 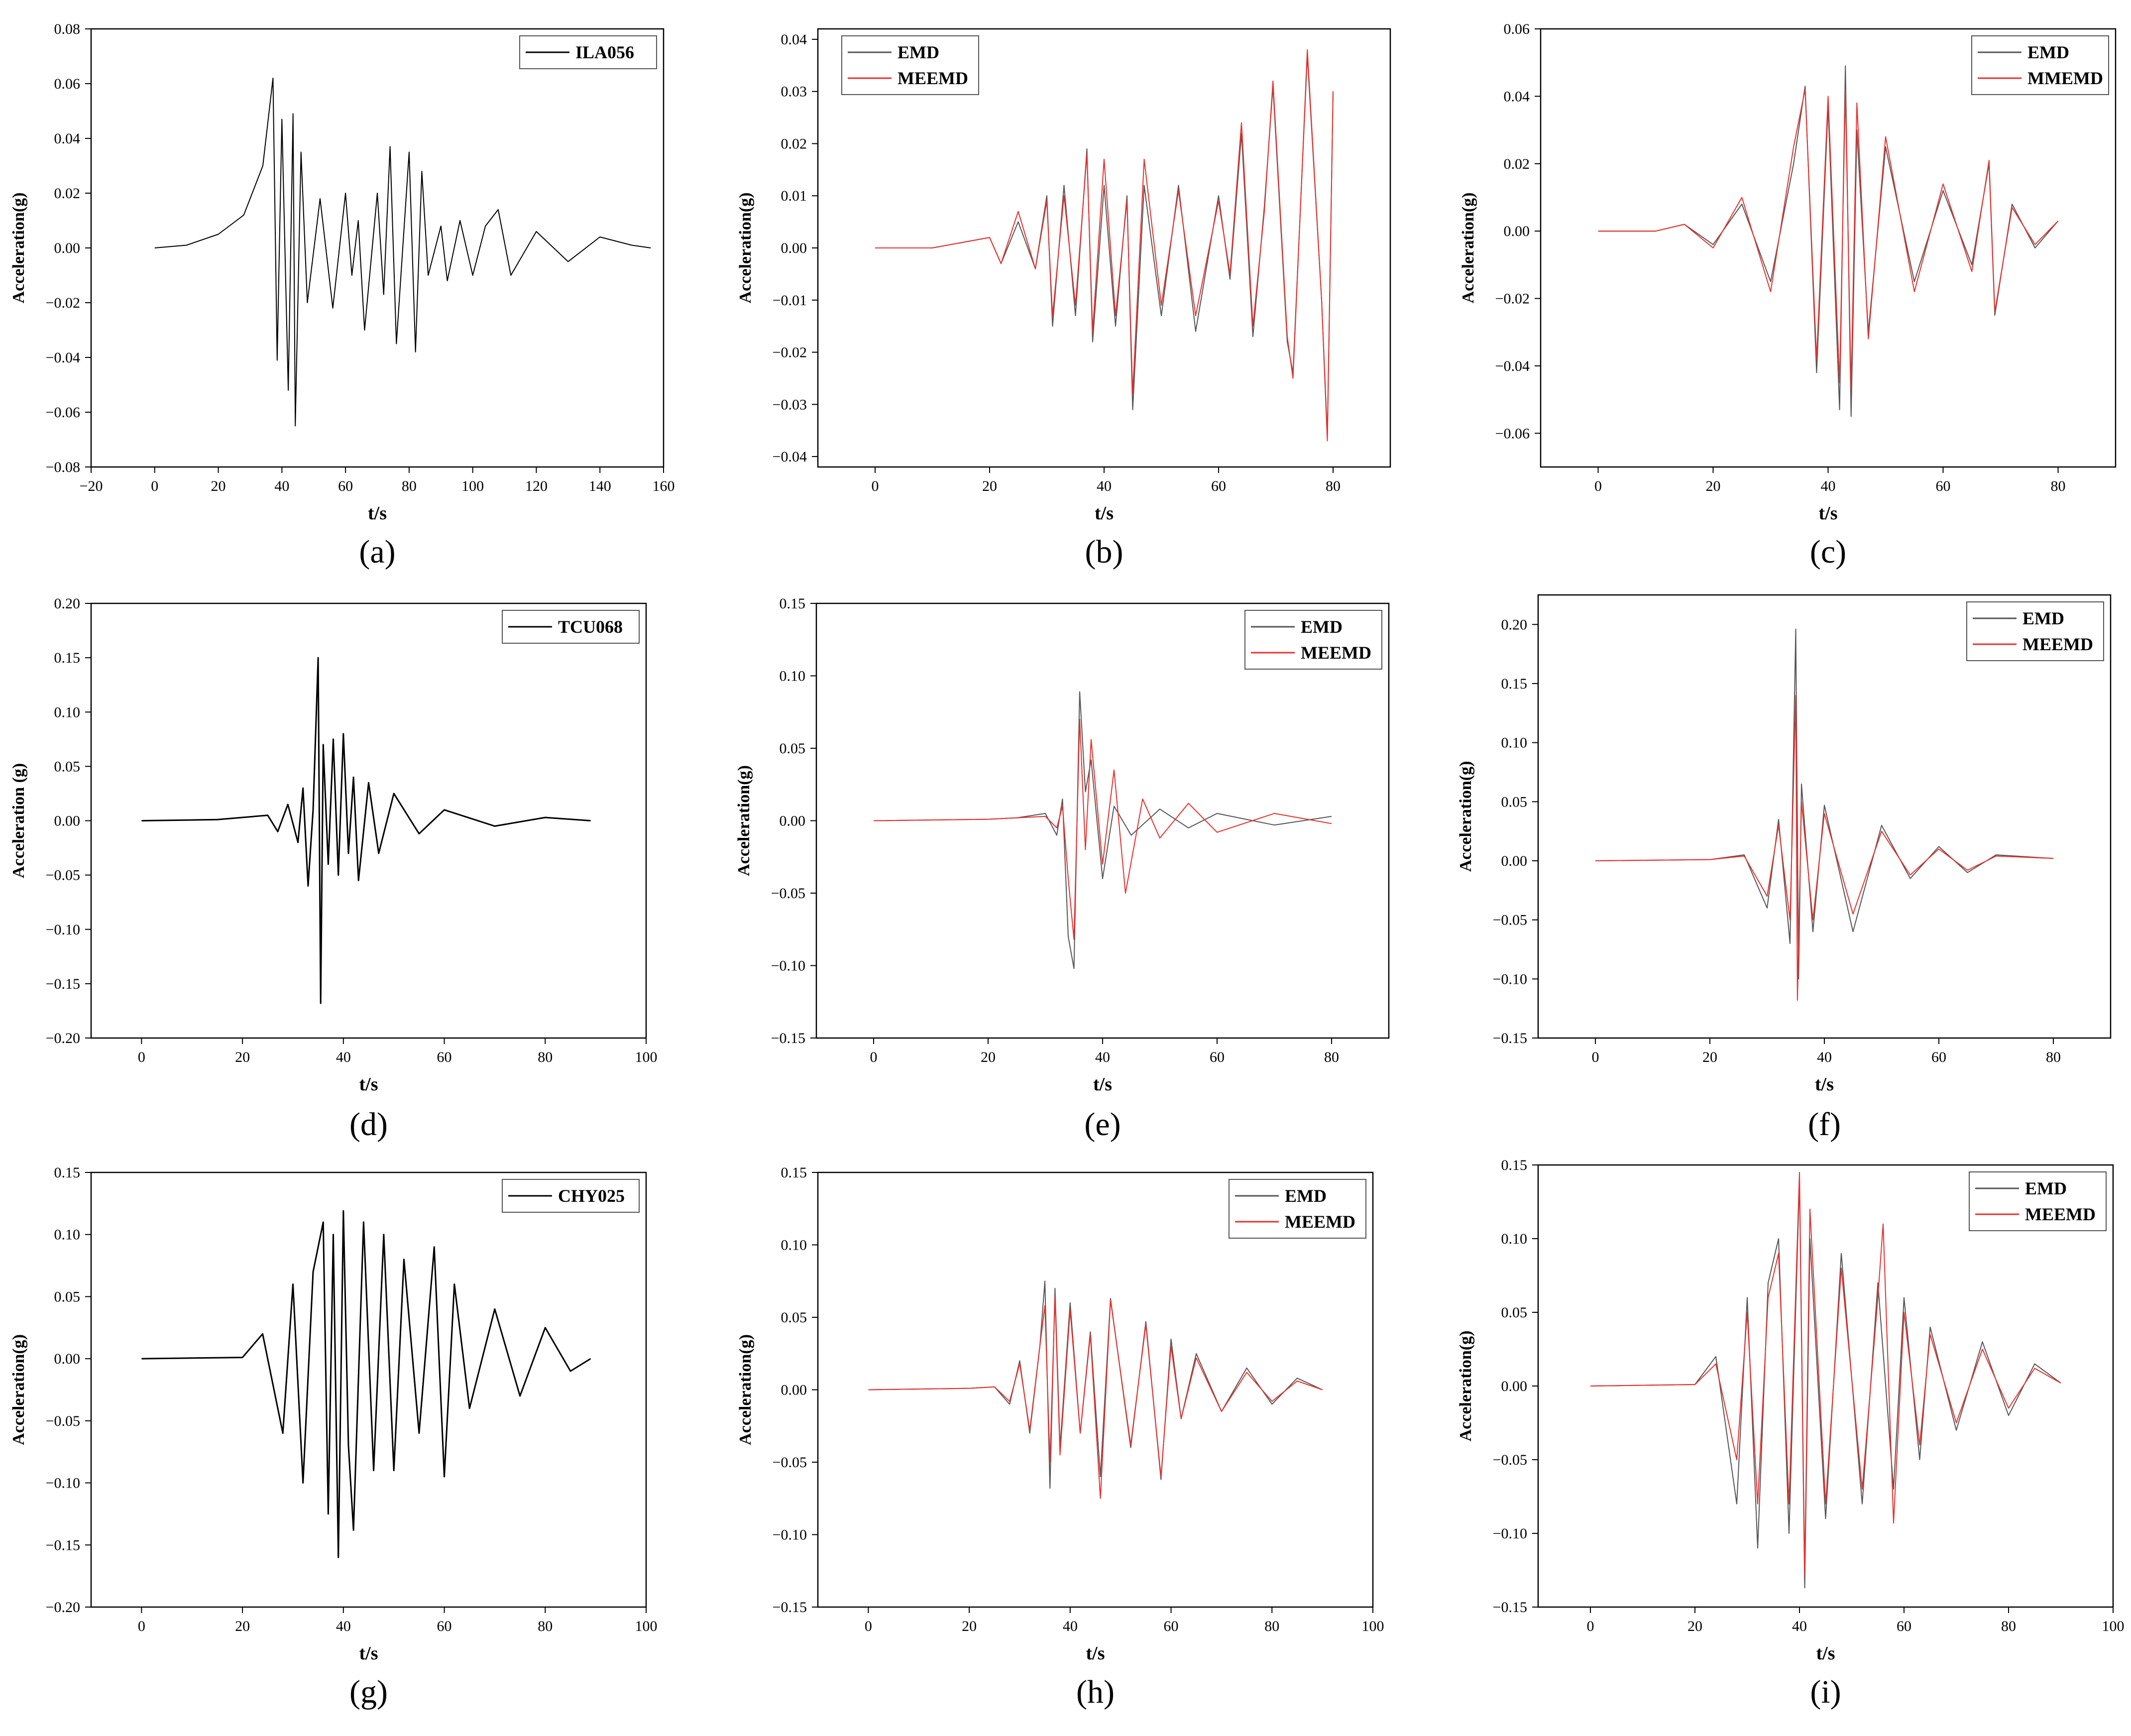 What do you see at coordinates (794, 1246) in the screenshot?
I see `y-tick-label: 0.10` at bounding box center [794, 1246].